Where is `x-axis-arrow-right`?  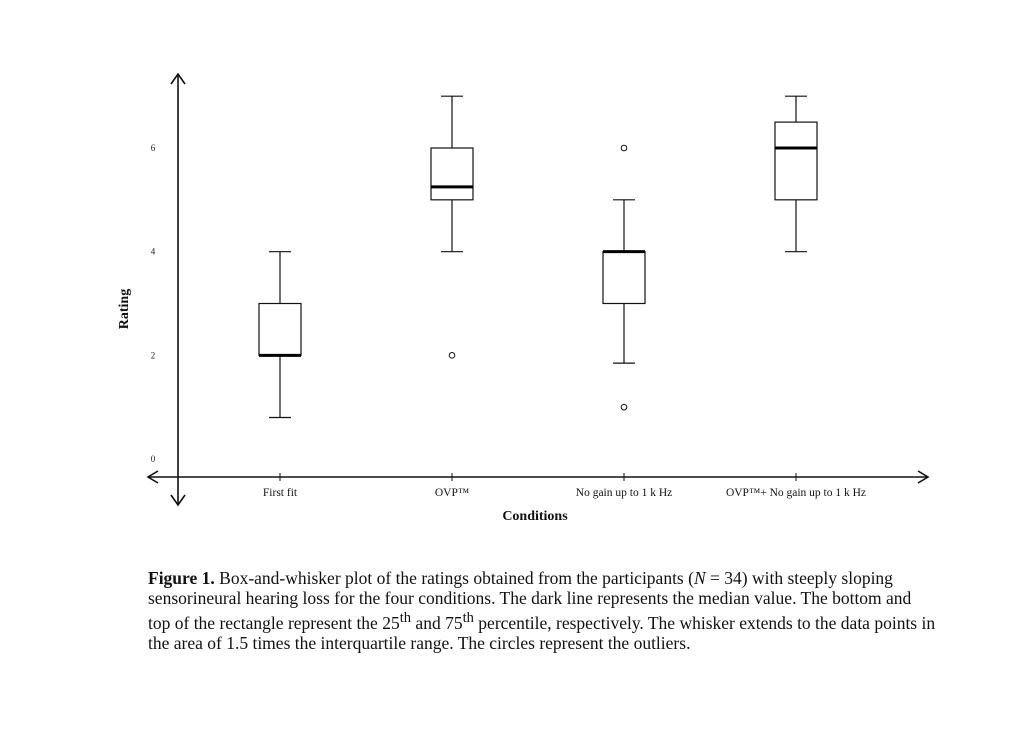 x-axis-arrow-right is located at coordinates (923, 477).